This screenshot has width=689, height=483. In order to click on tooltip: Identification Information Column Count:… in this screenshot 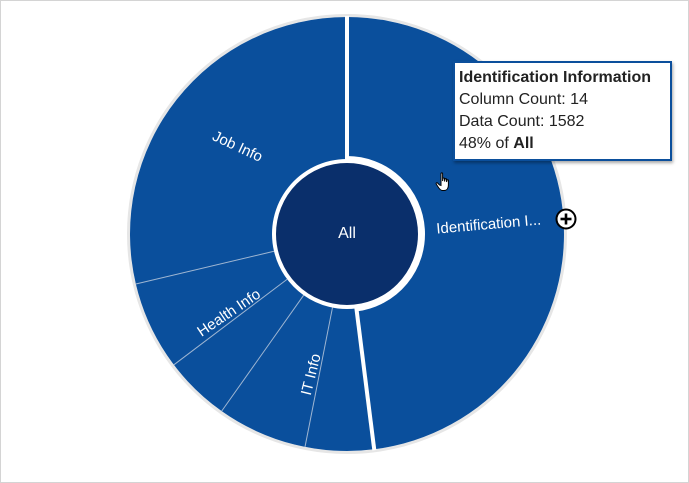, I will do `click(562, 111)`.